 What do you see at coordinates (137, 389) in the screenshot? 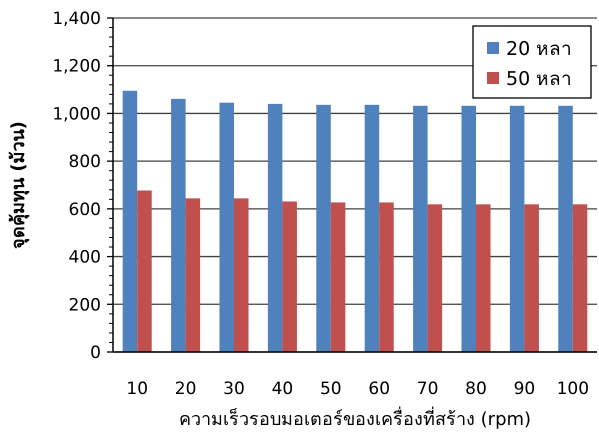
I see `x-tick-label: 10` at bounding box center [137, 389].